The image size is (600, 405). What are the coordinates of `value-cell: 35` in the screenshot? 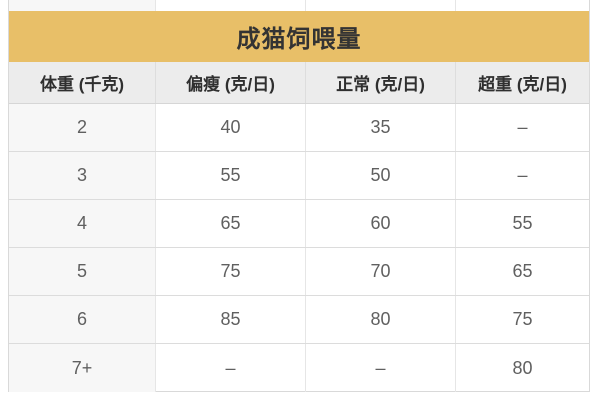 It's located at (380, 127).